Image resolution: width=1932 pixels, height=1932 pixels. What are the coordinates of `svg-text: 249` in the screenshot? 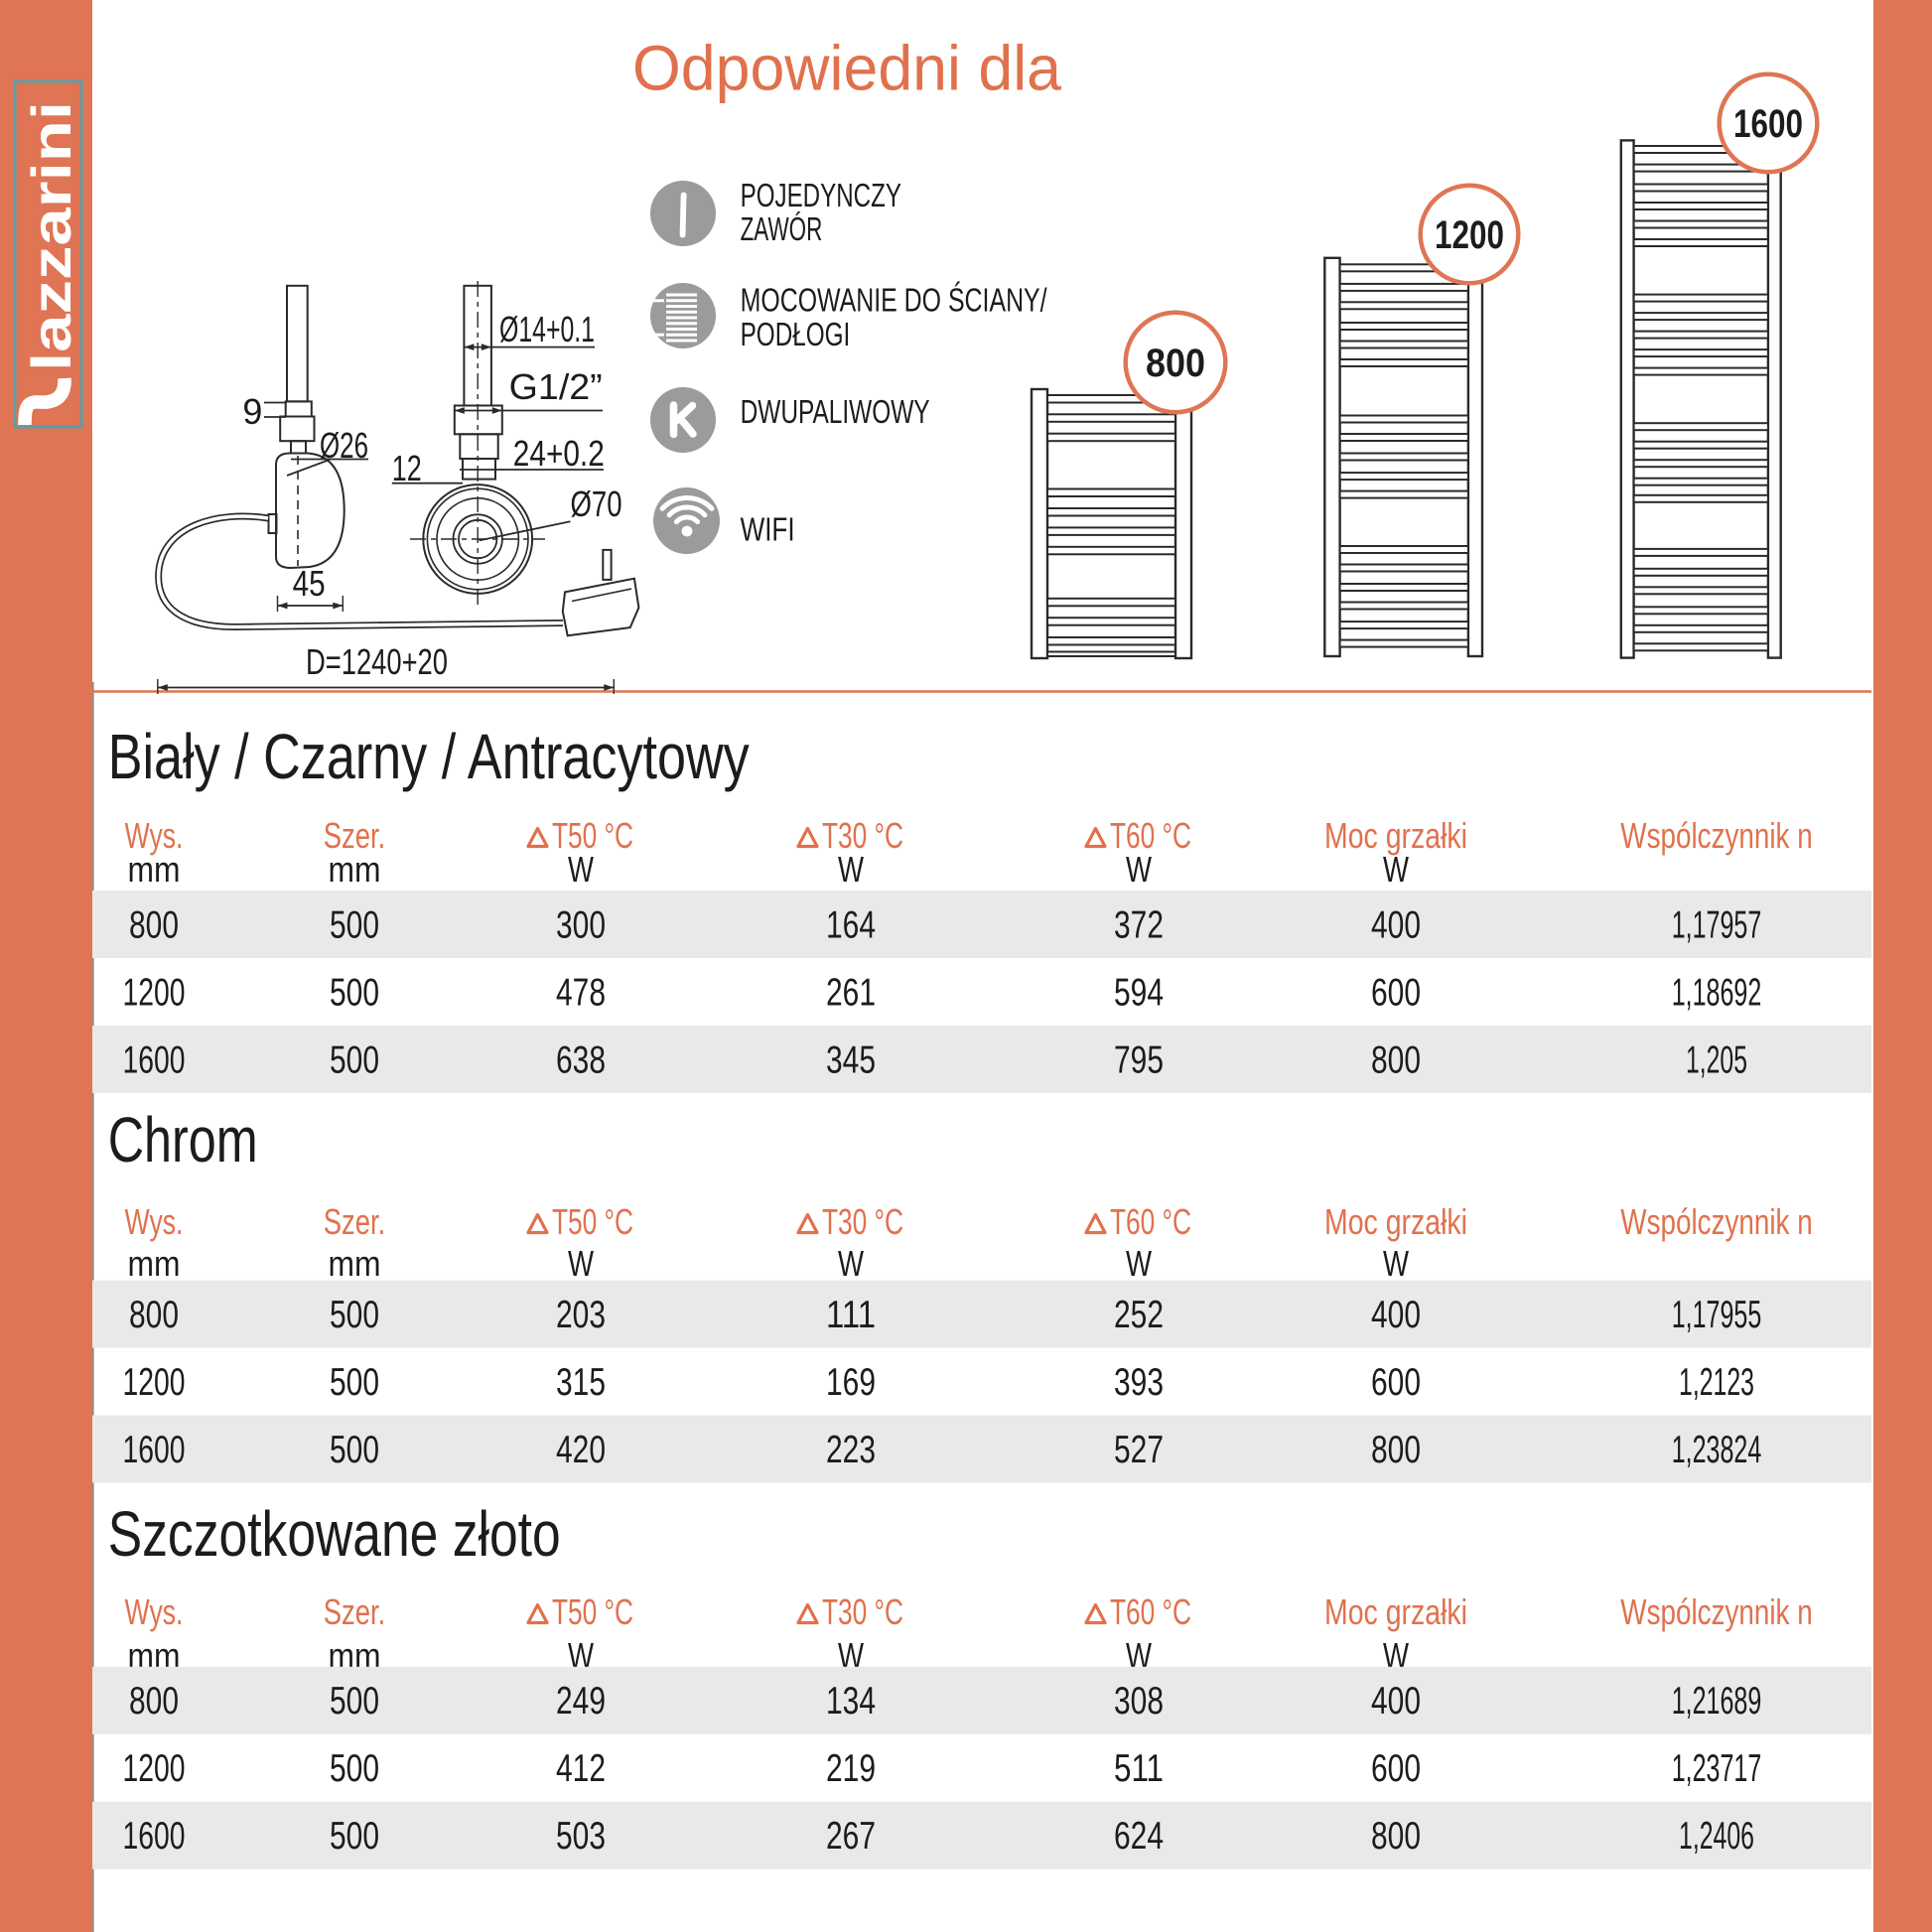 It's located at (581, 1701).